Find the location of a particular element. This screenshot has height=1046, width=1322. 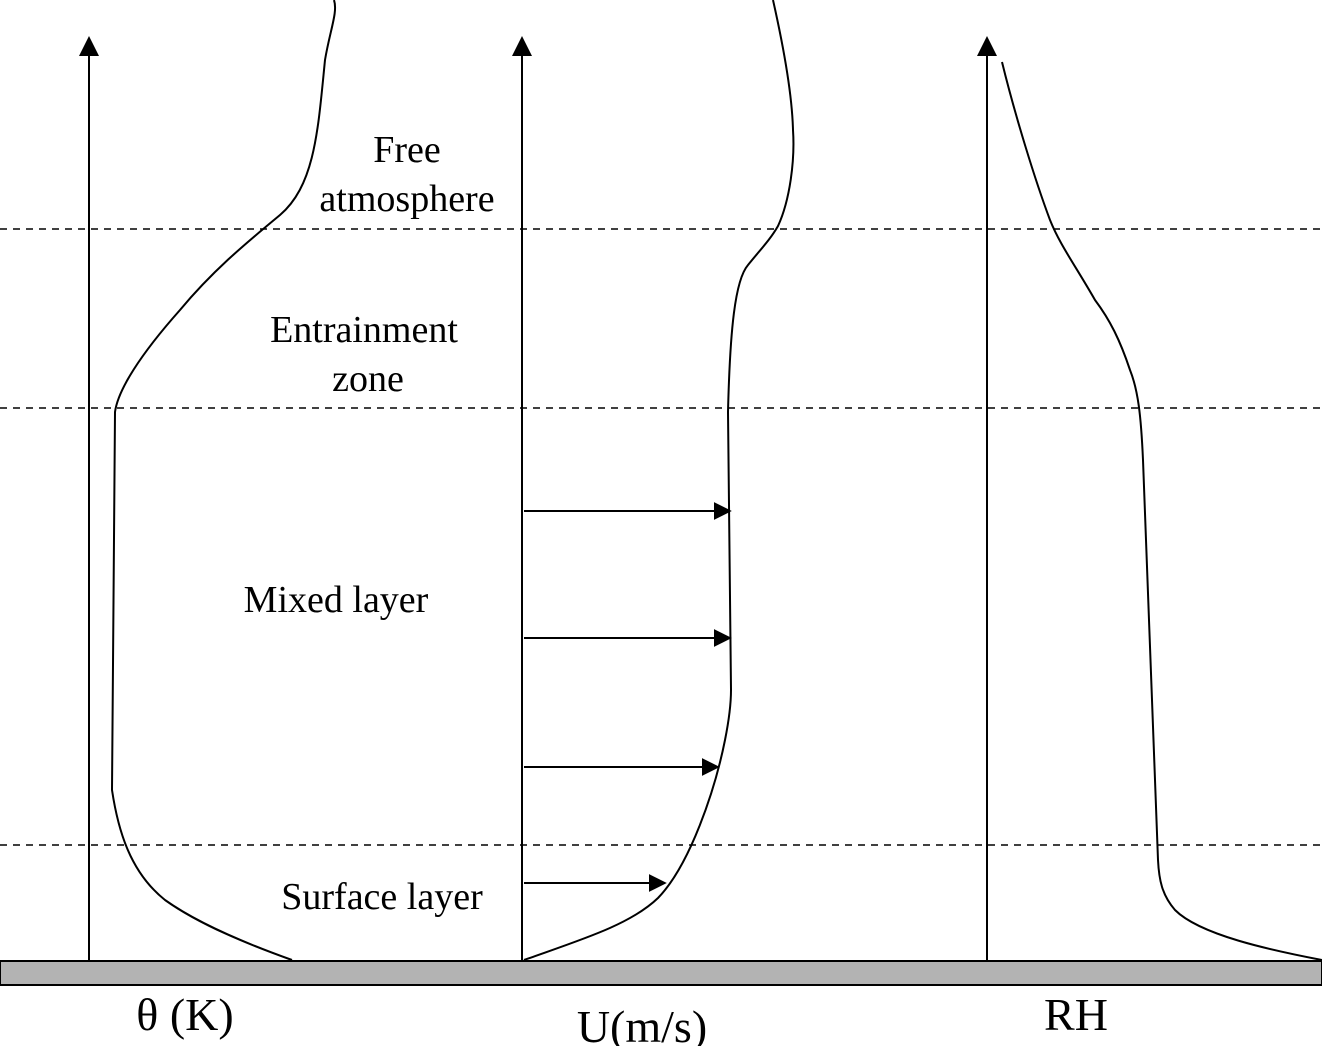

entrainment-zone-label-line2: zone is located at coordinates (368, 379).